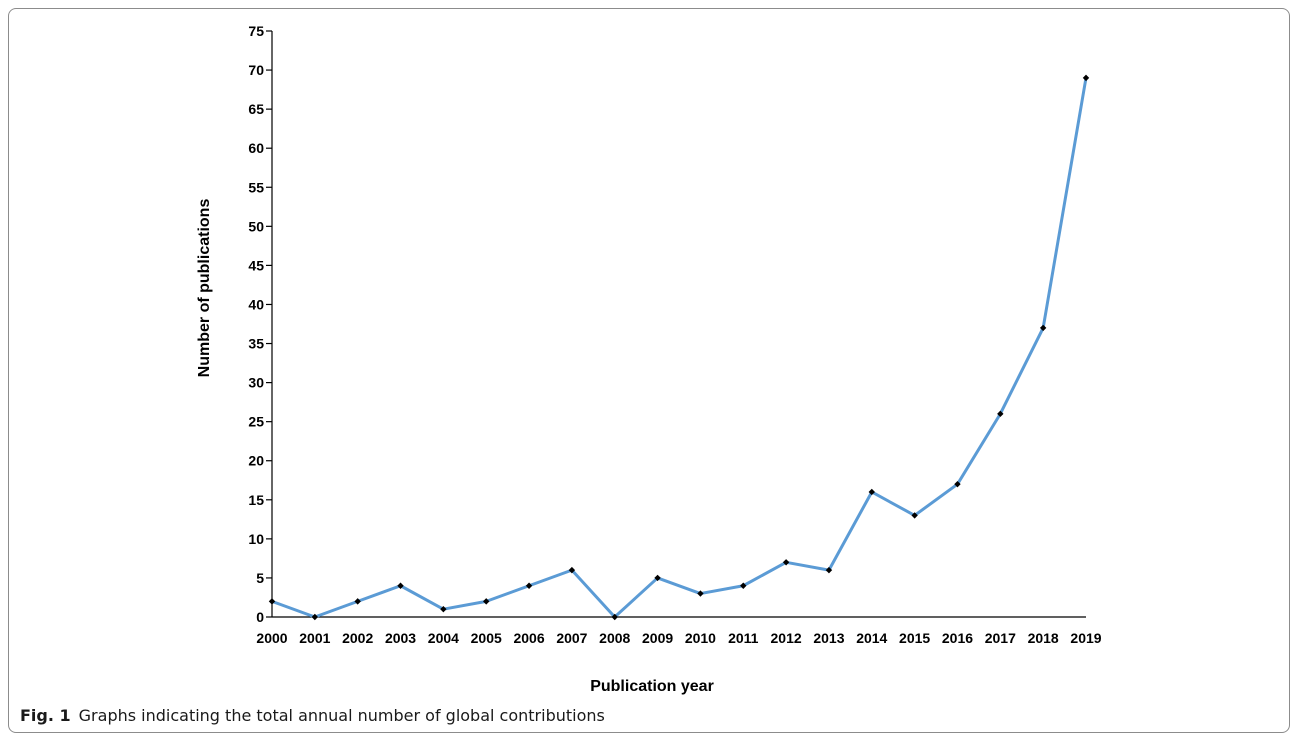 Image resolution: width=1292 pixels, height=738 pixels. What do you see at coordinates (652, 686) in the screenshot?
I see `x-axis-title: Publication year` at bounding box center [652, 686].